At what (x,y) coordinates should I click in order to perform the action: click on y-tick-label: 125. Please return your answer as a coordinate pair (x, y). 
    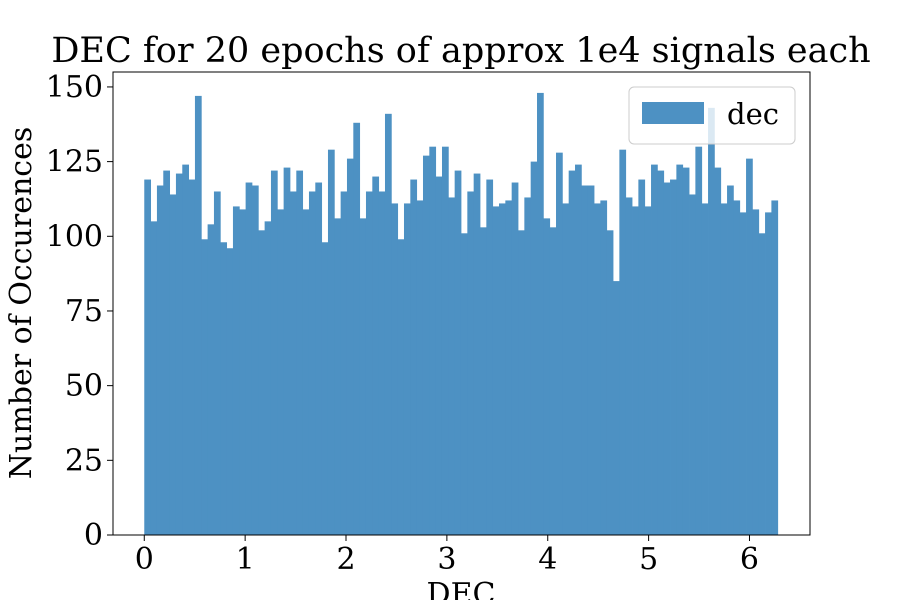
    Looking at the image, I should click on (74, 162).